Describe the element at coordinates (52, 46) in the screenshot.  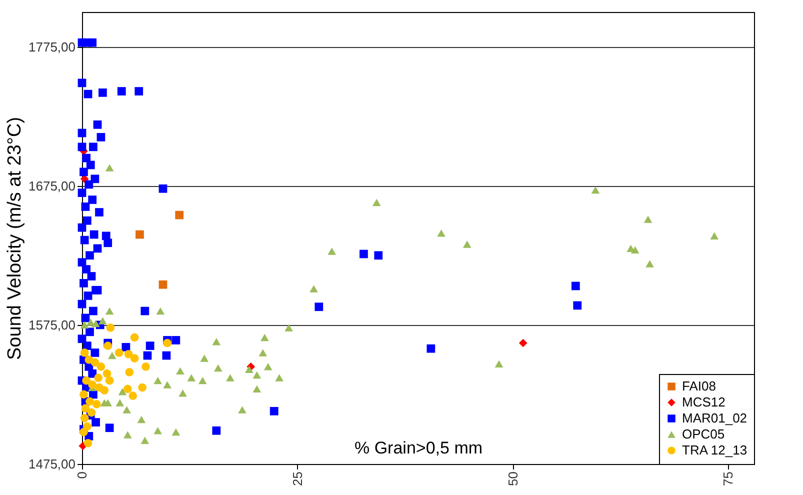
I see `y-tick-label: 1775,00` at that location.